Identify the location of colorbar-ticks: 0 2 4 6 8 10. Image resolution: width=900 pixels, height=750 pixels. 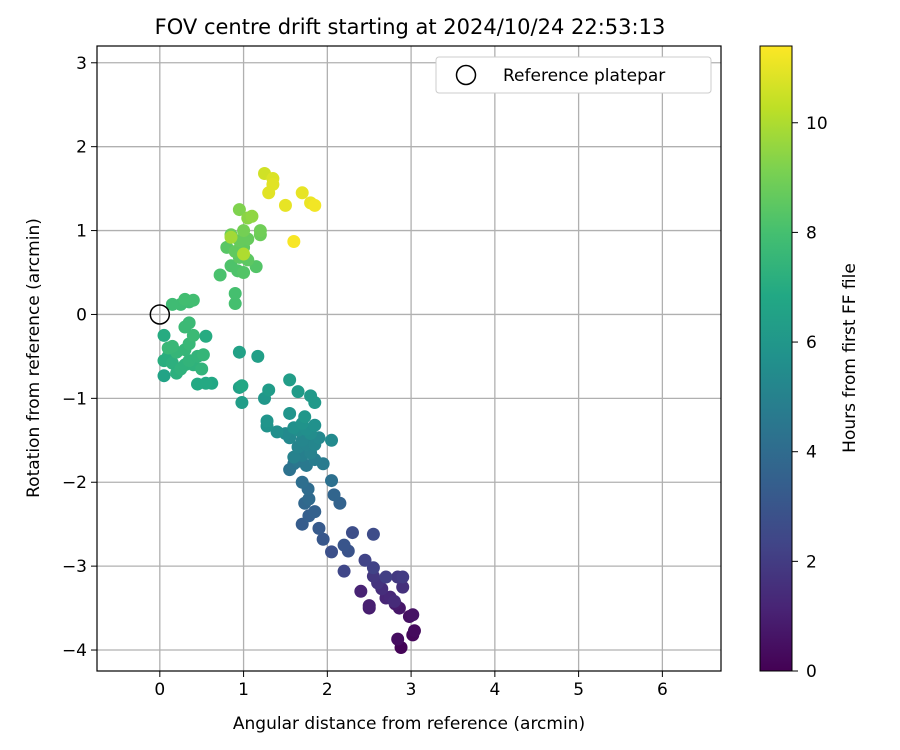
(810, 398).